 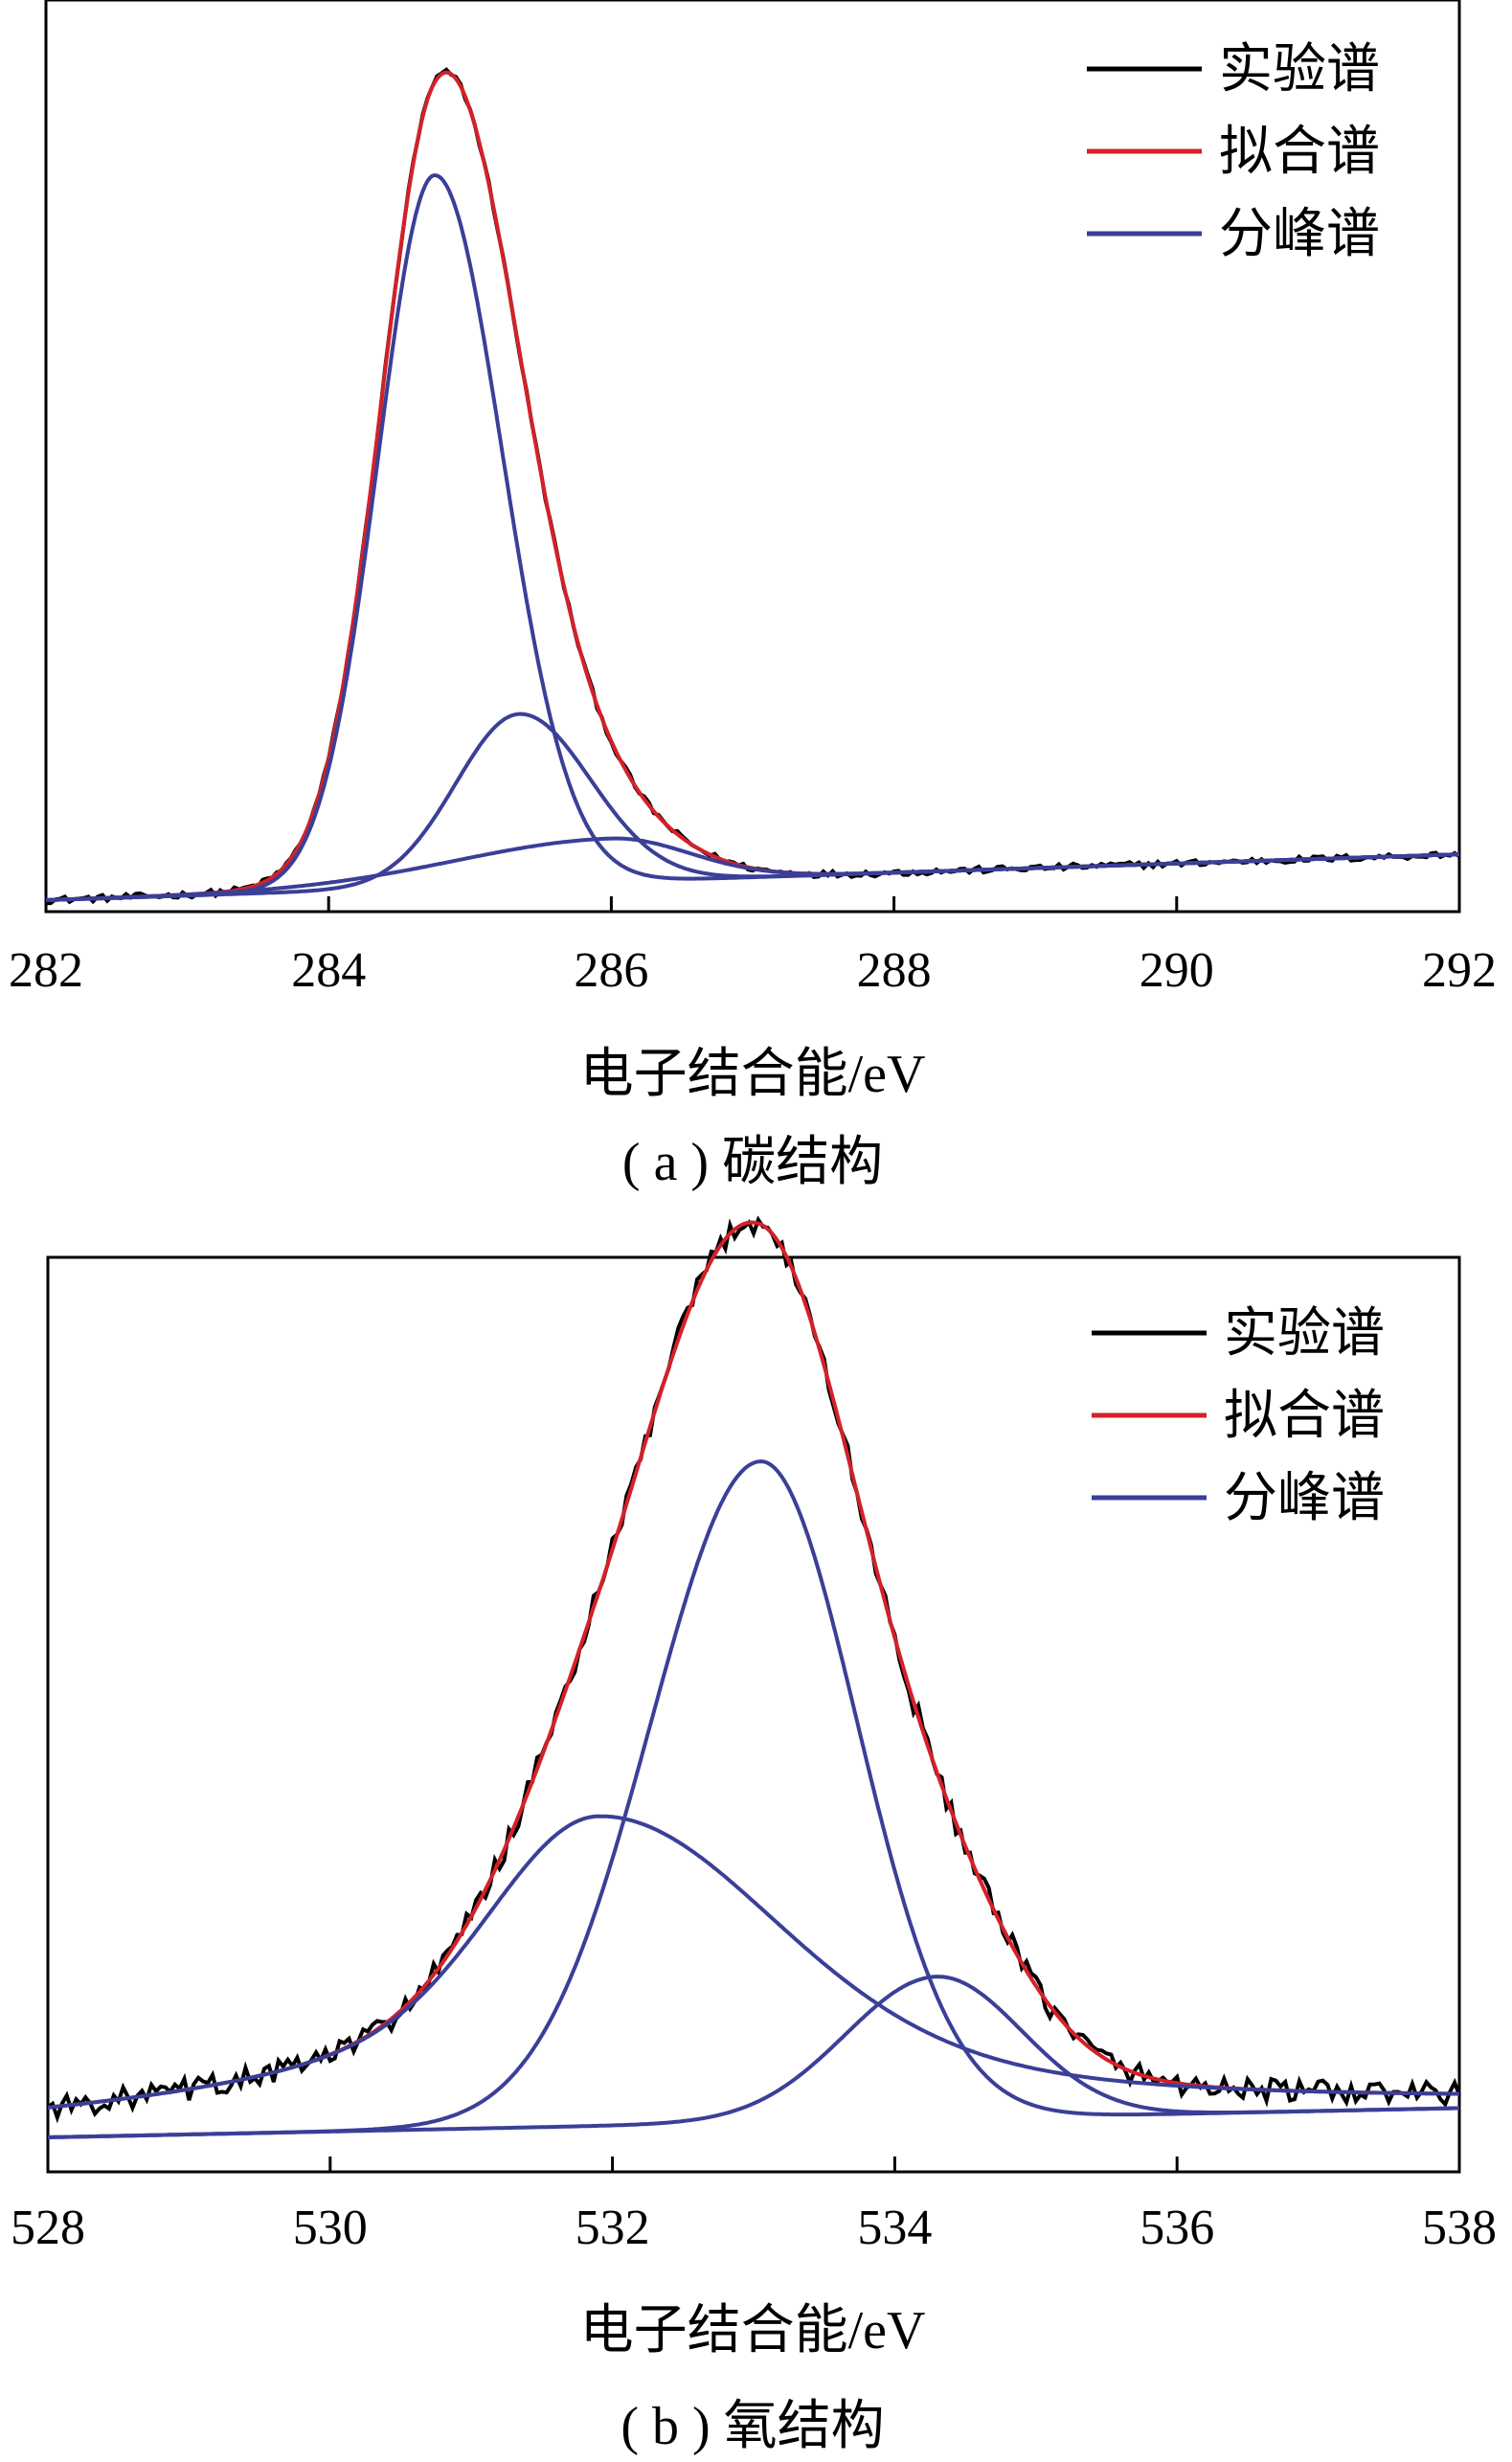 I want to click on x-tick-label: 528, so click(x=48, y=2228).